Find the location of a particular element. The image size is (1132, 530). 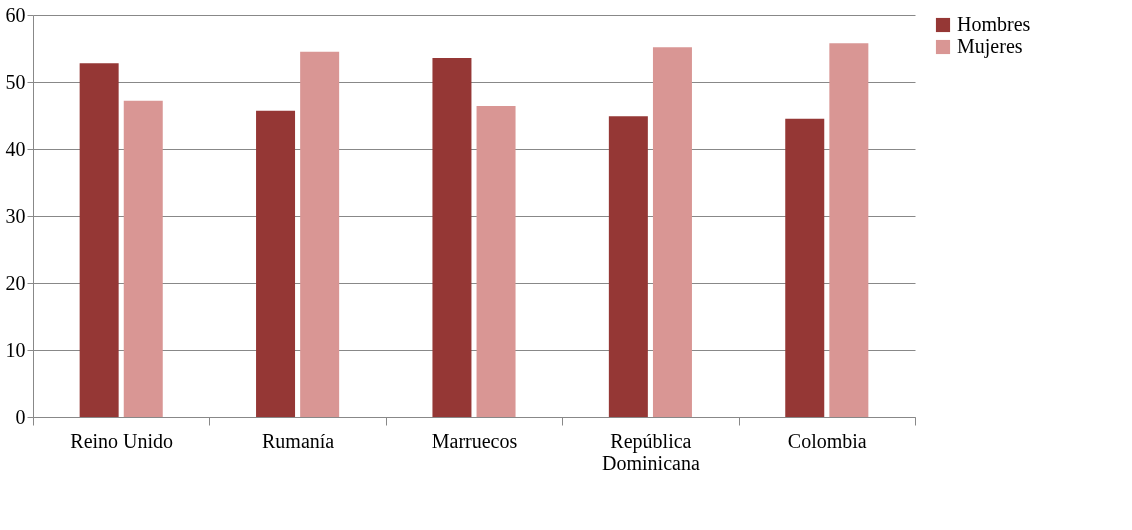

y-tick-label: 60 is located at coordinates (15, 14).